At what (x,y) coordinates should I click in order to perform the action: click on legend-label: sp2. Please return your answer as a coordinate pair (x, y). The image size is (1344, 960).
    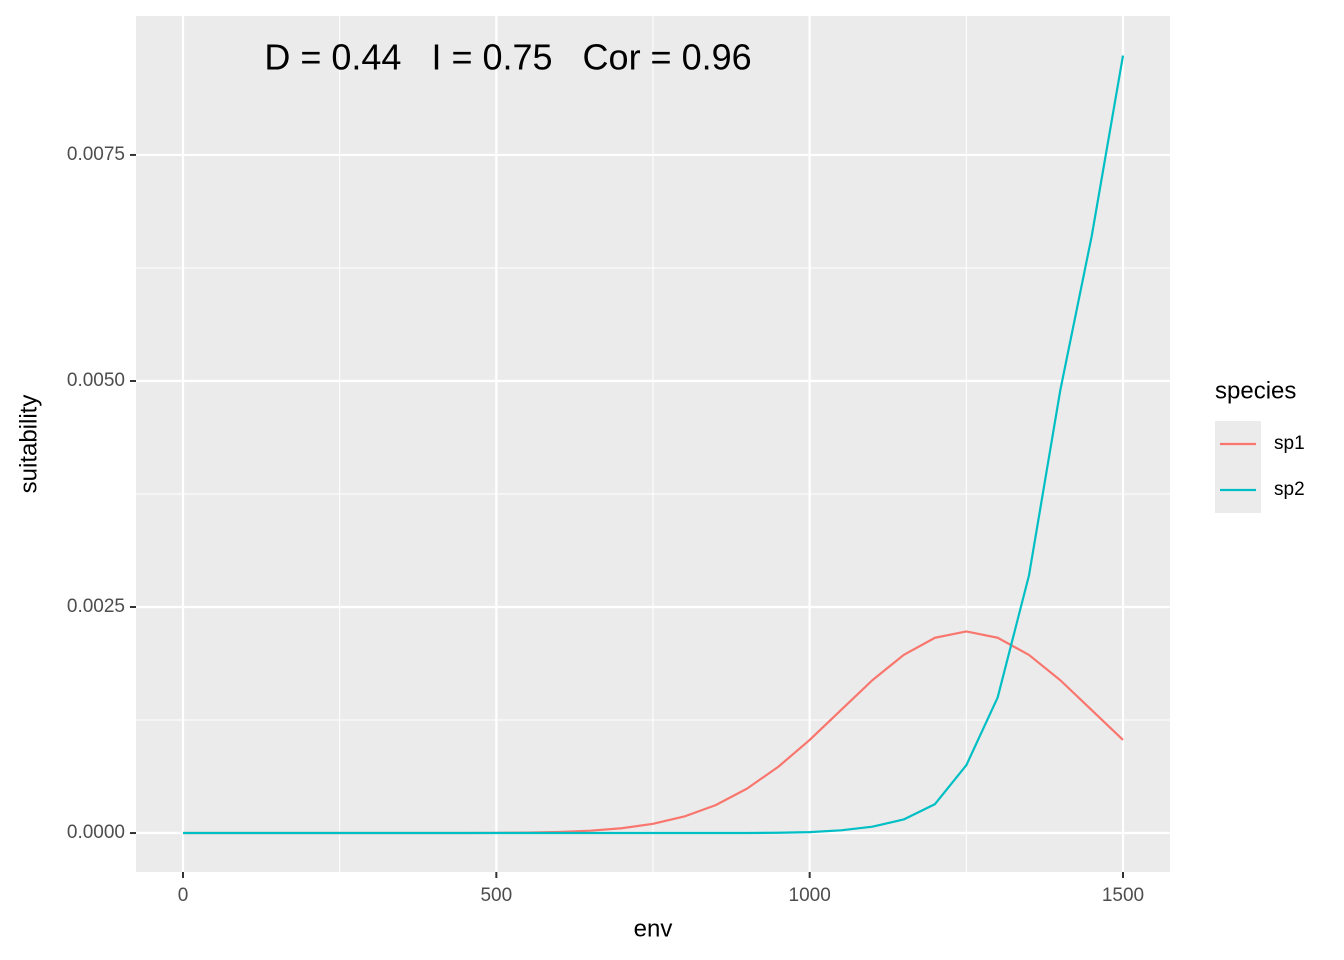
    Looking at the image, I should click on (1289, 489).